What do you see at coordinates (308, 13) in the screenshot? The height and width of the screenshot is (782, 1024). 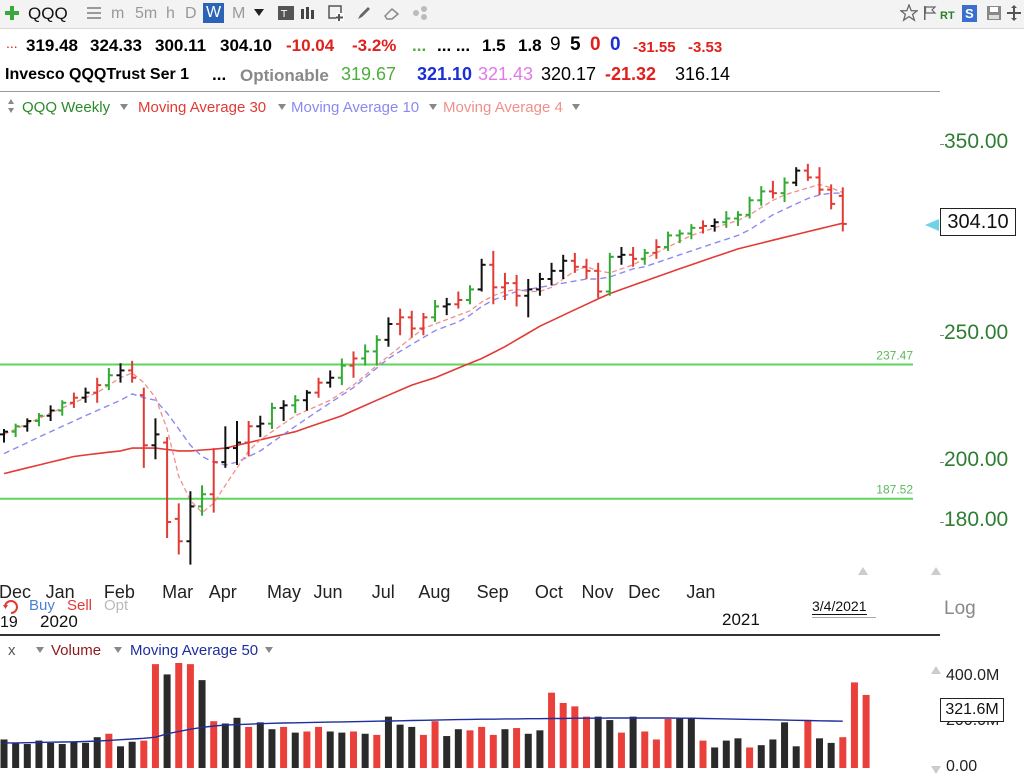 I see `bar-style-icon` at bounding box center [308, 13].